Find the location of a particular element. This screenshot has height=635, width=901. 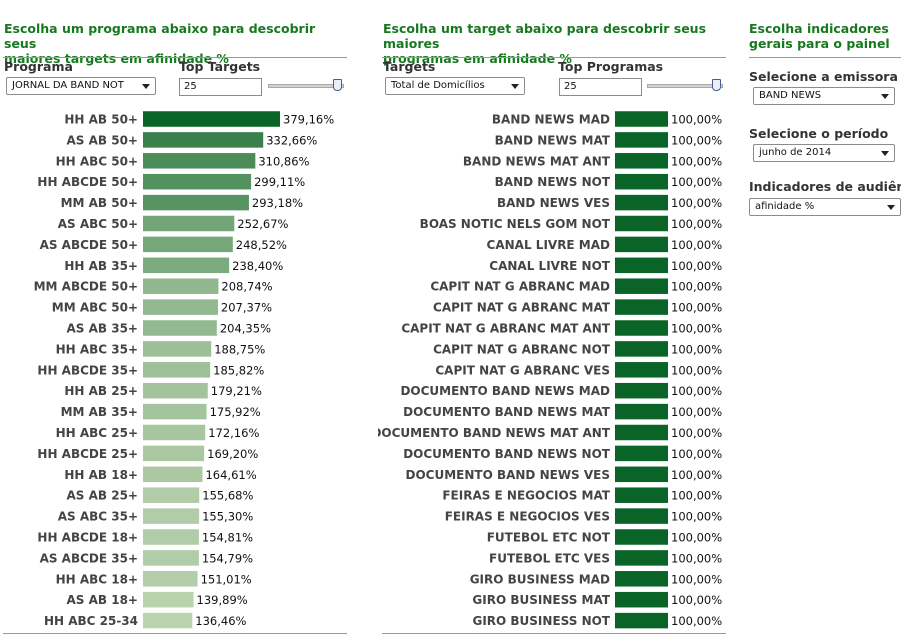

value-label: 154,81% is located at coordinates (227, 538).